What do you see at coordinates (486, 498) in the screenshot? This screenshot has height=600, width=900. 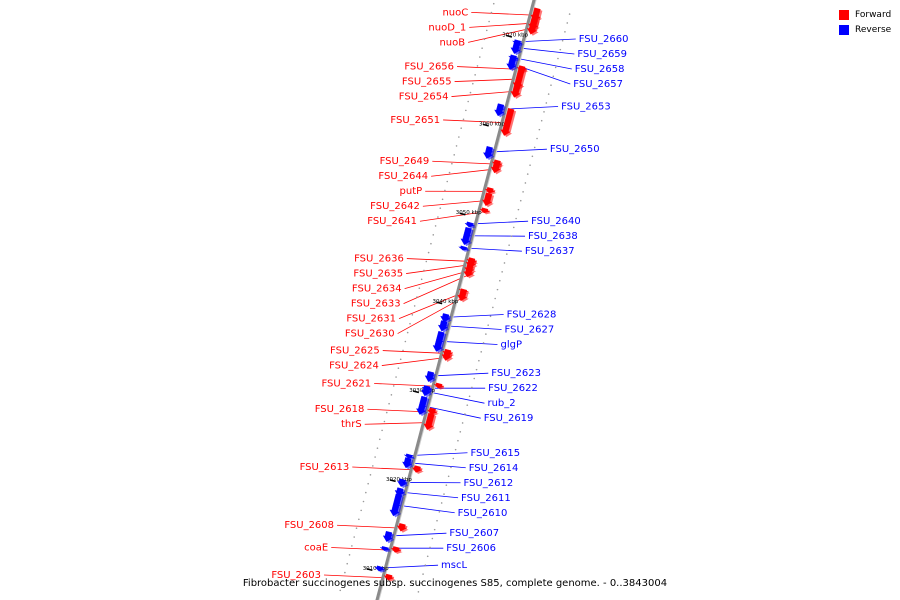 I see `gene-label: FSU_2611` at bounding box center [486, 498].